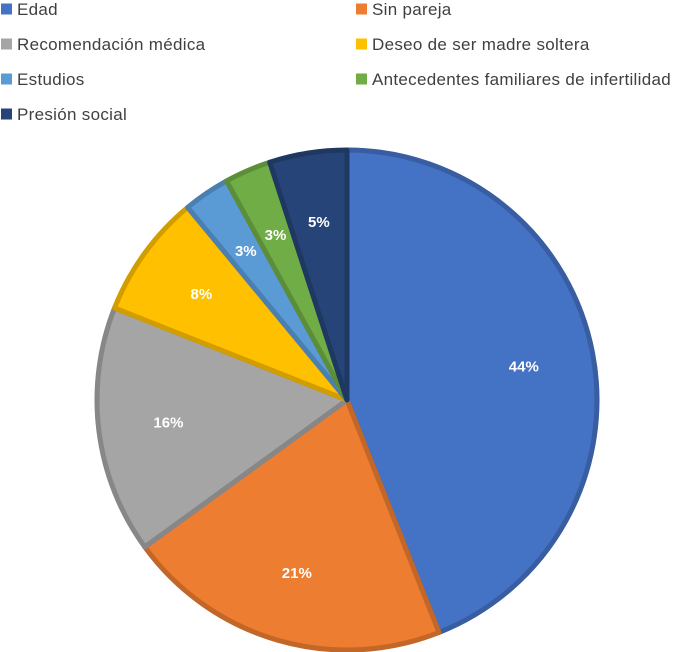 Image resolution: width=700 pixels, height=652 pixels. Describe the element at coordinates (222, 427) in the screenshot. I see `pie-slice-recomendacion-medica` at that location.